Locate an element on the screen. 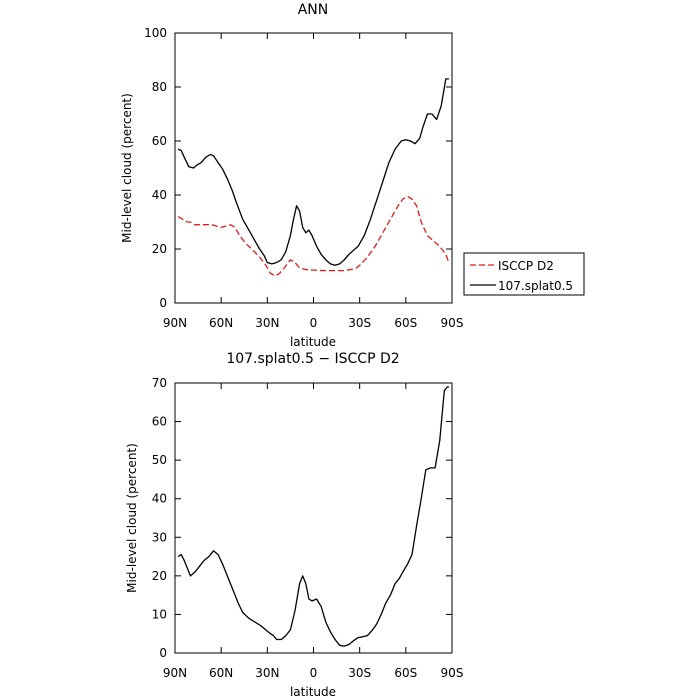 Image resolution: width=700 pixels, height=700 pixels. bottom-x-tick-label: 0 is located at coordinates (314, 673).